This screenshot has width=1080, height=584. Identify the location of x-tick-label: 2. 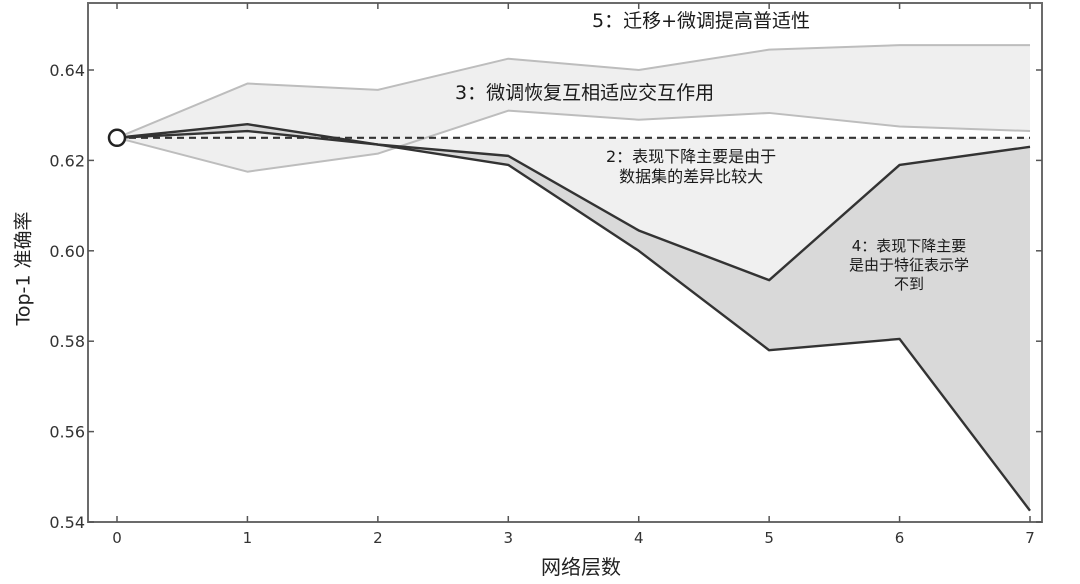
(378, 538).